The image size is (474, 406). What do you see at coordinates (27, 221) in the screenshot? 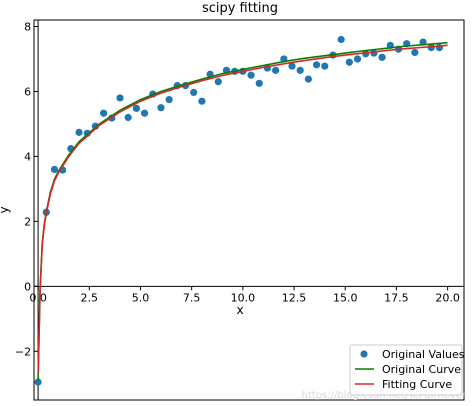
I see `y-tick-label: 2` at bounding box center [27, 221].